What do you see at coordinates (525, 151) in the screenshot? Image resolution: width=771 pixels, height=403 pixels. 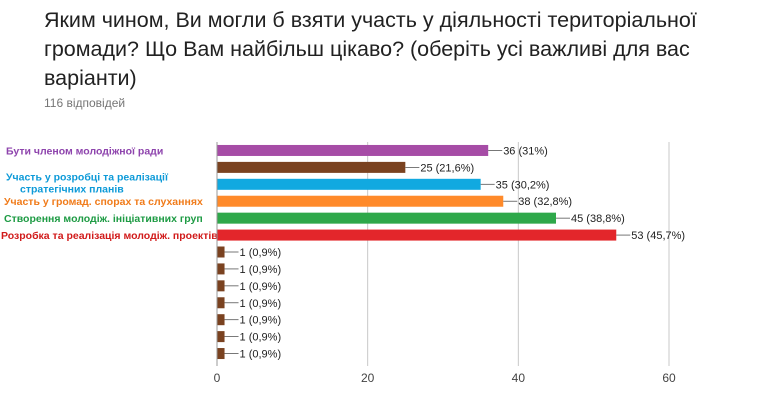 I see `value-label: 36 (31%)` at bounding box center [525, 151].